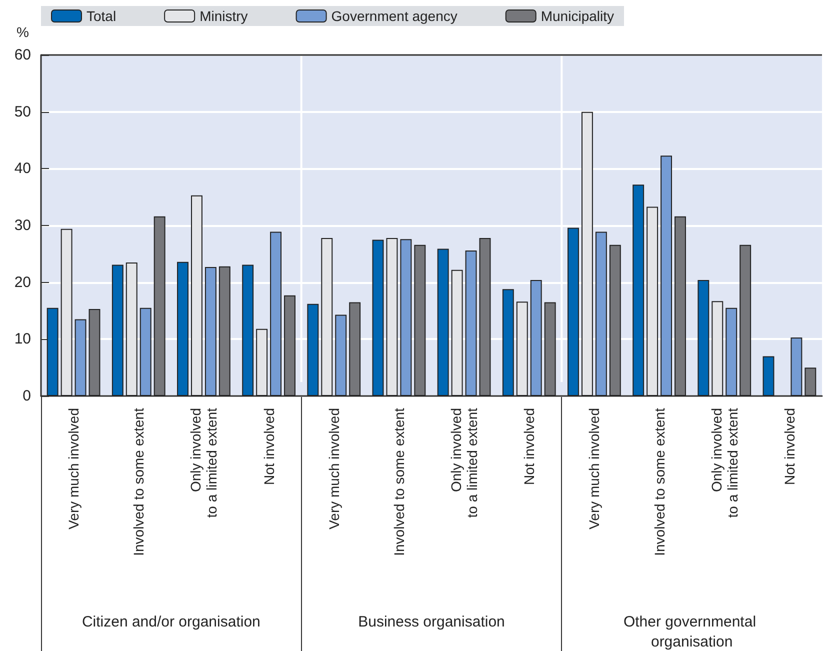 This screenshot has width=825, height=651. I want to click on y-axis-title: %, so click(22, 32).